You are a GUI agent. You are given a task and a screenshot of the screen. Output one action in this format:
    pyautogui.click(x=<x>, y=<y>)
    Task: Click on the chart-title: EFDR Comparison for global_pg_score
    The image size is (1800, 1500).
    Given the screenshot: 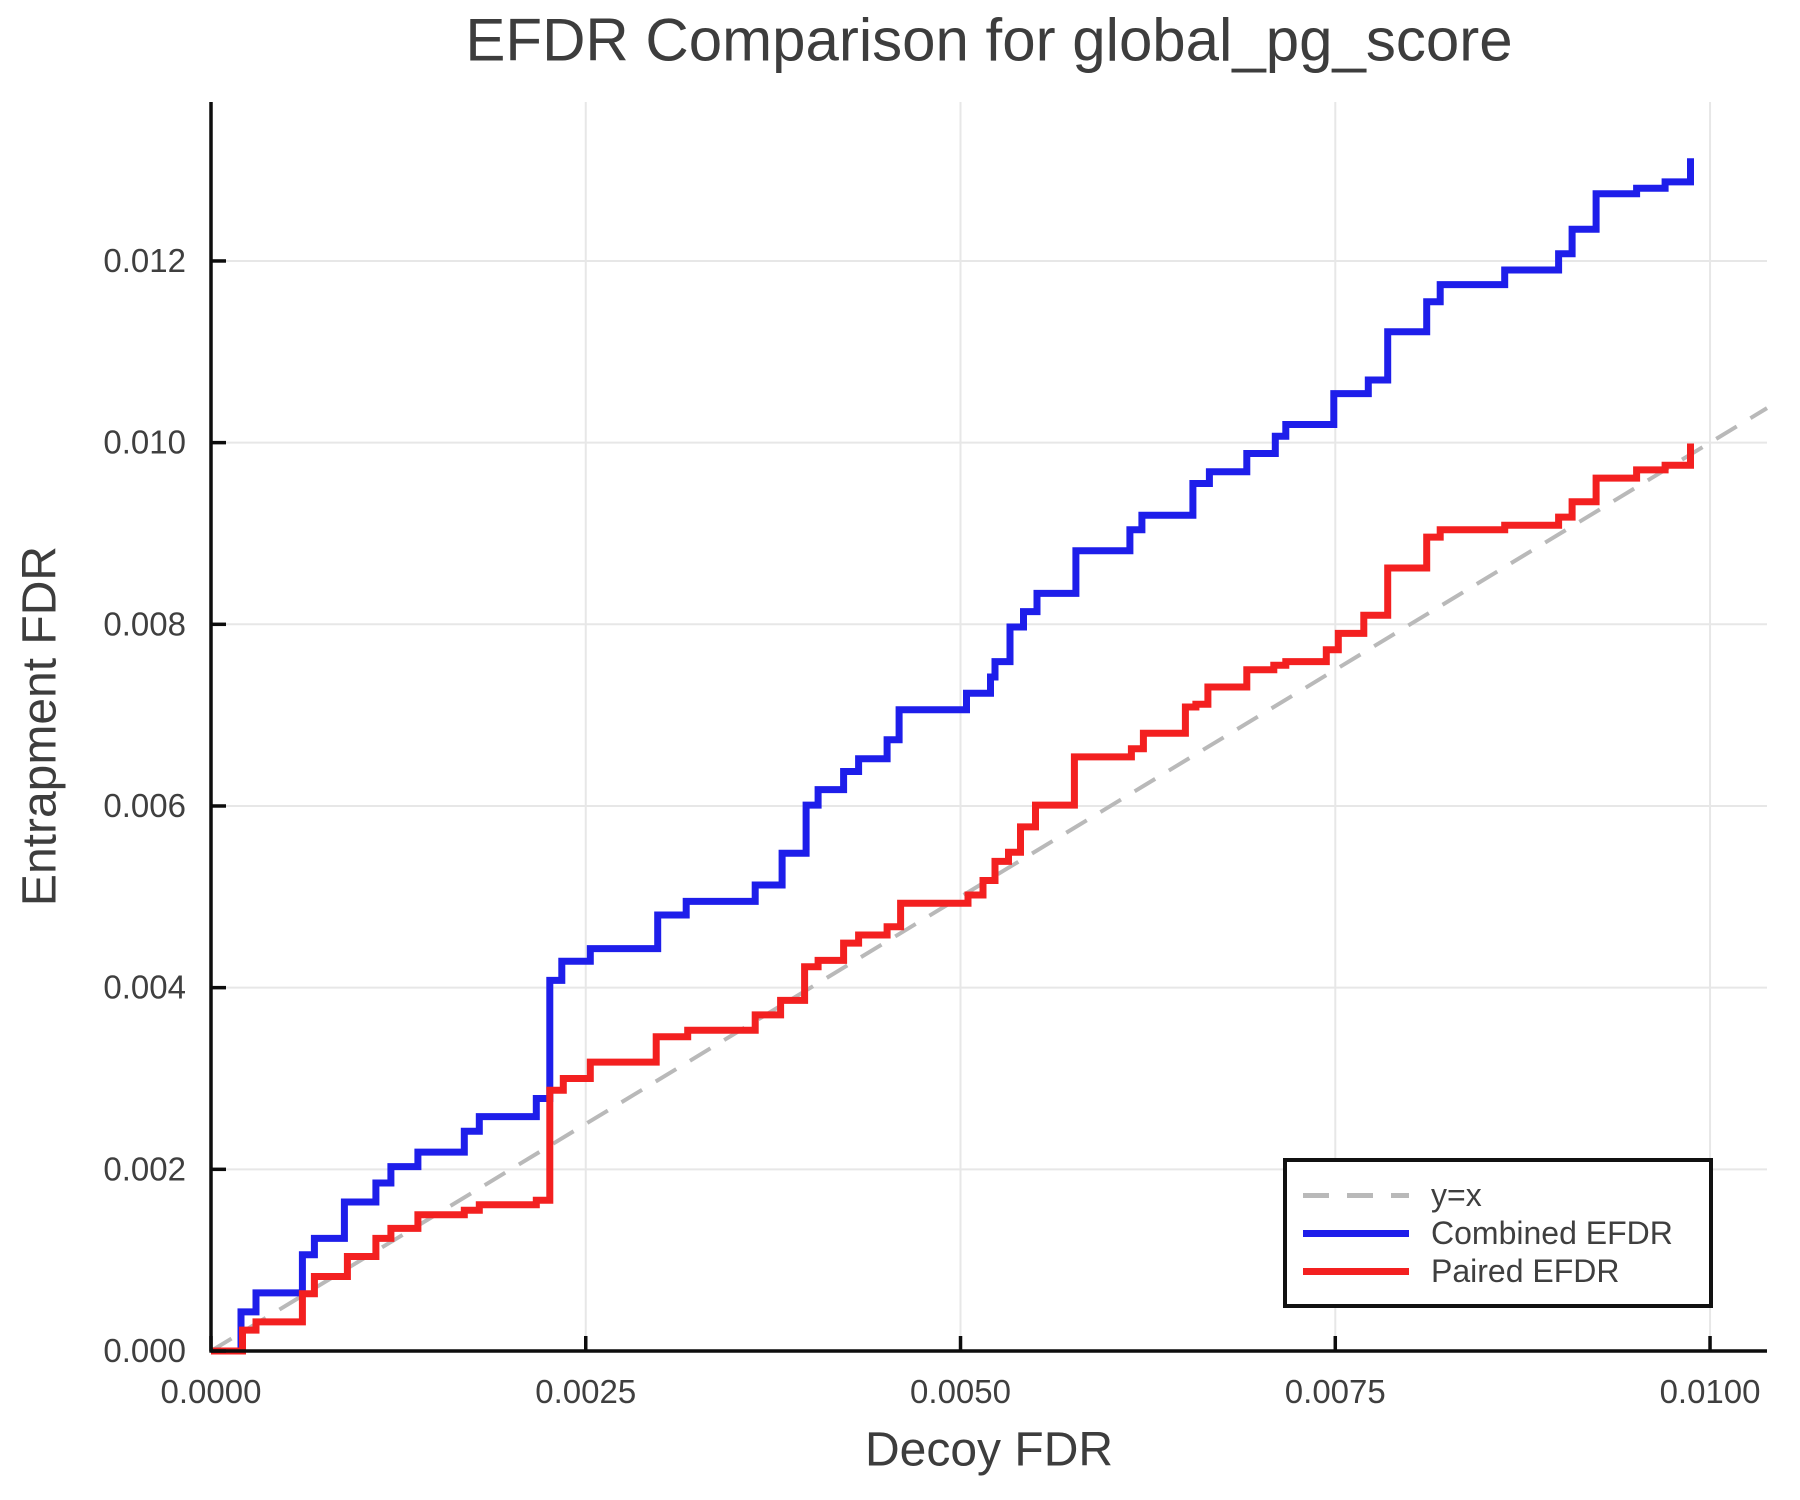 What is the action you would take?
    pyautogui.click(x=989, y=40)
    